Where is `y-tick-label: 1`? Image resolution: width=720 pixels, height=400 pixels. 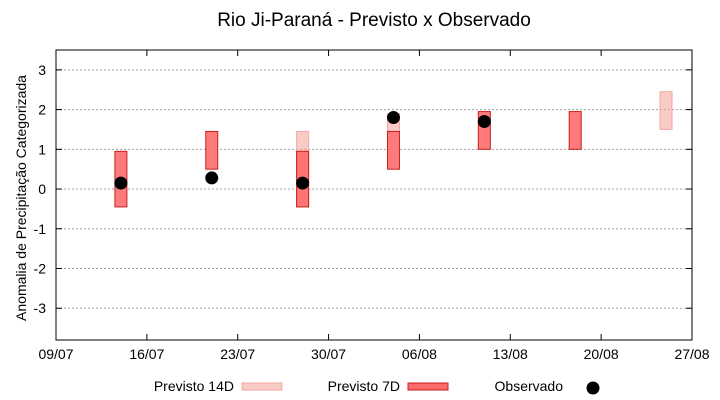
y-tick-label: 1 is located at coordinates (42, 149).